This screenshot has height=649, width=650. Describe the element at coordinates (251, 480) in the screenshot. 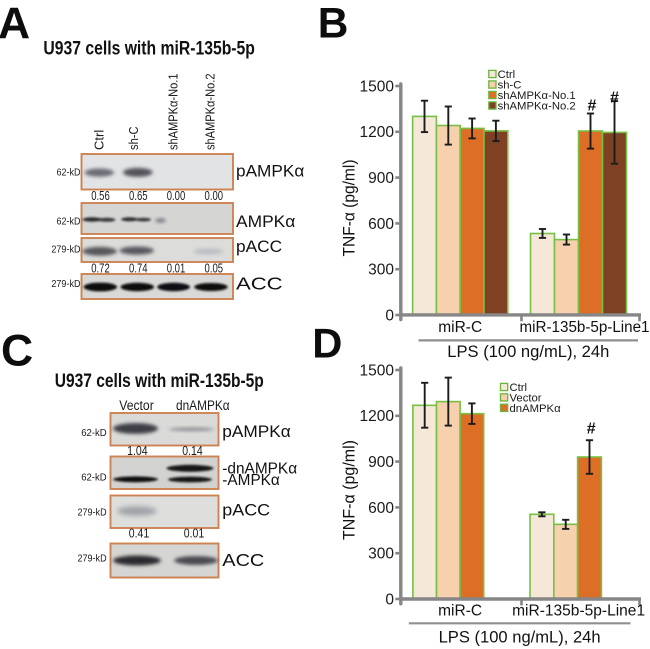

I see `svg-text: -AMPKα` at that location.